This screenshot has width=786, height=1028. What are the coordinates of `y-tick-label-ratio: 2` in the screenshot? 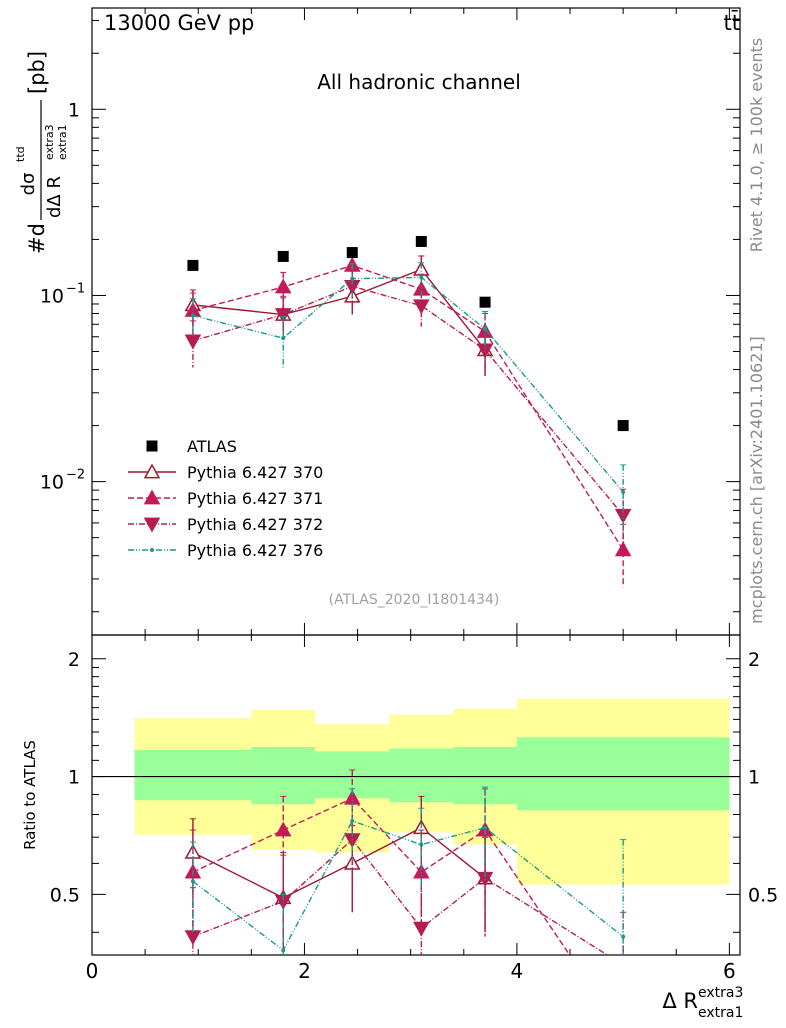 It's located at (74, 660).